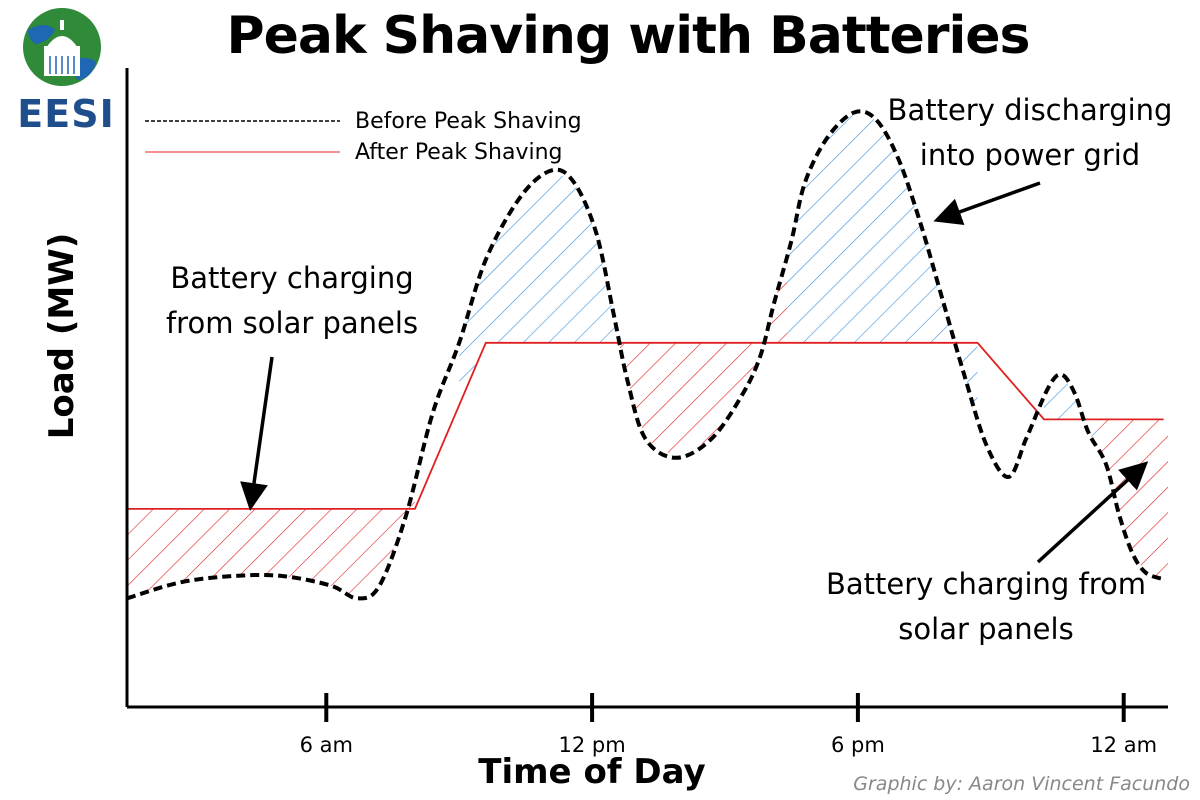  What do you see at coordinates (987, 203) in the screenshot?
I see `arrow-discharging` at bounding box center [987, 203].